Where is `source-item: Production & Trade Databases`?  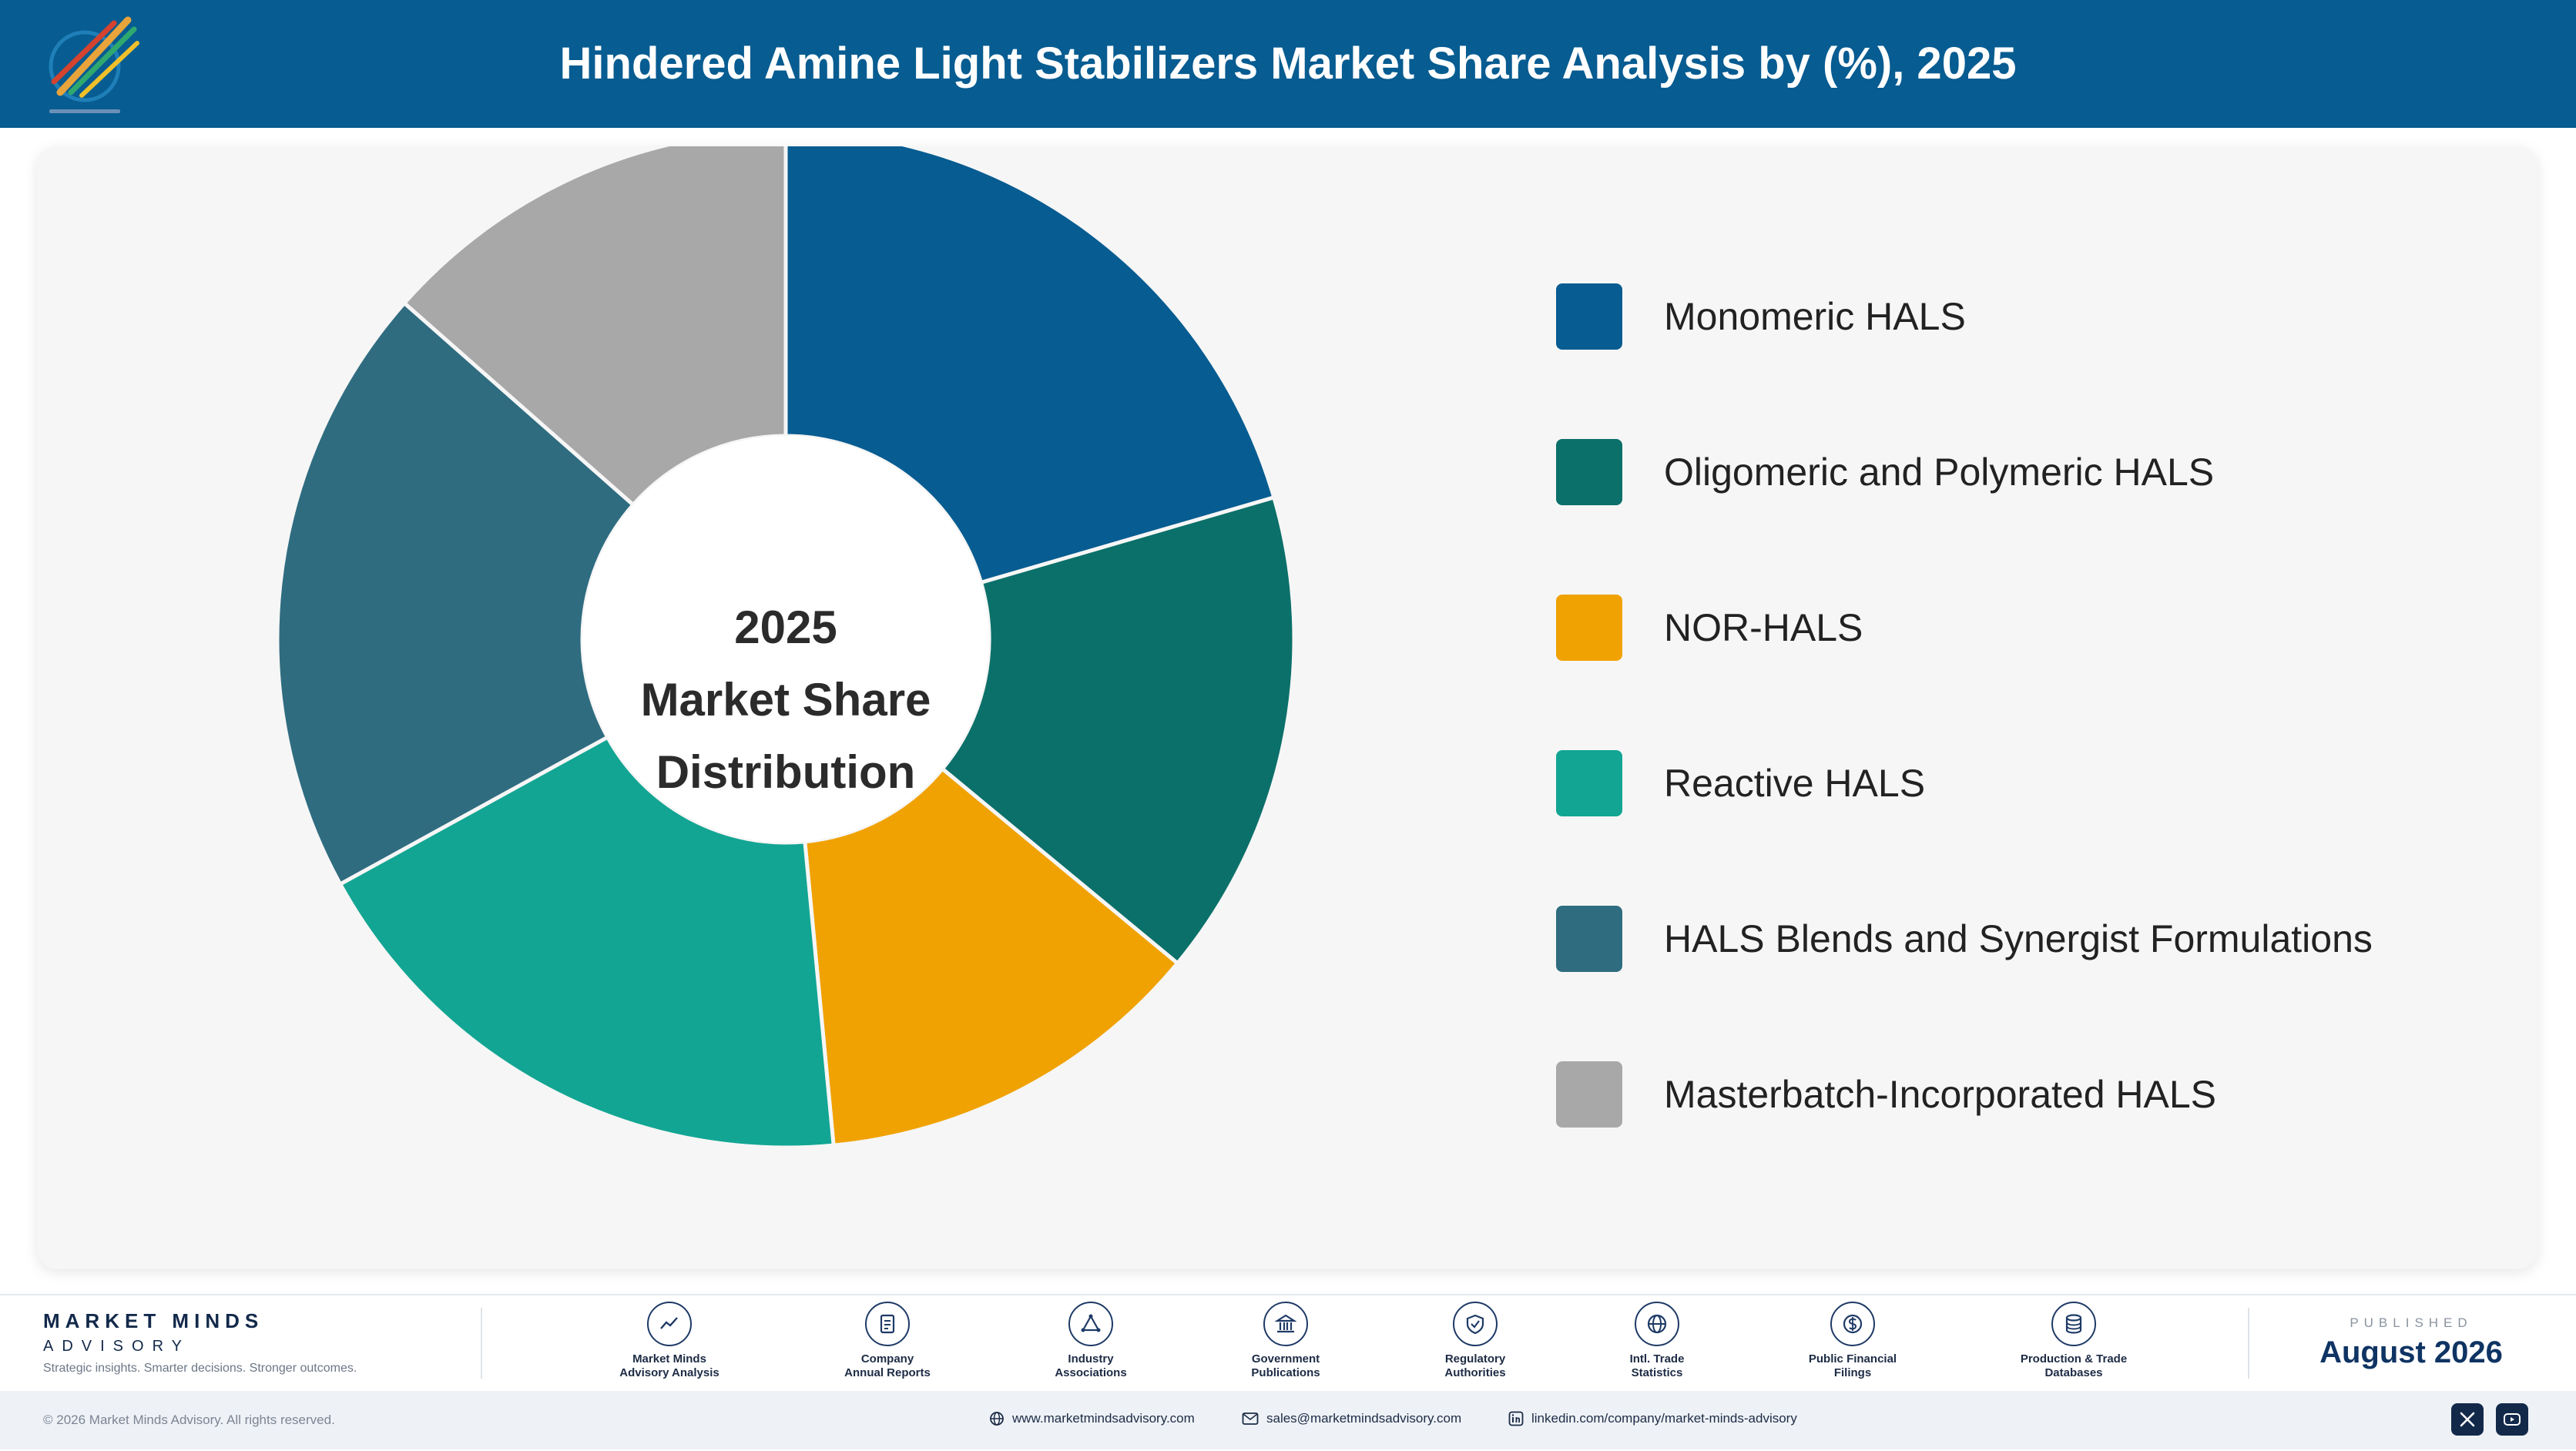
source-item: Production & Trade Databases is located at coordinates (2073, 1341).